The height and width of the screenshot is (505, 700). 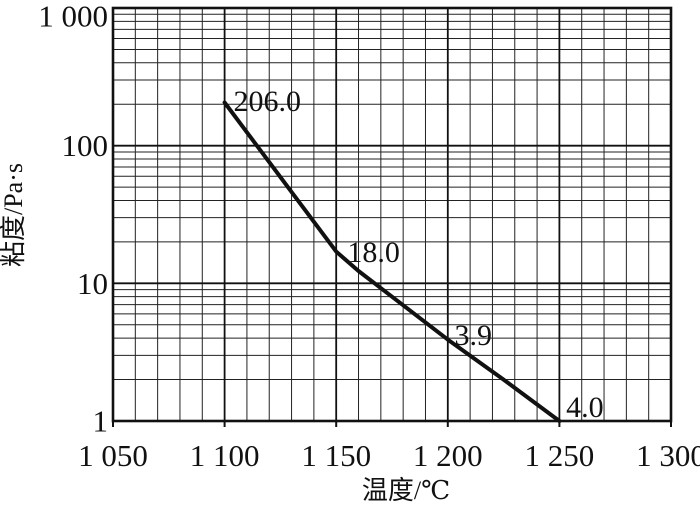 What do you see at coordinates (73, 17) in the screenshot?
I see `y-tick-label: 1 000` at bounding box center [73, 17].